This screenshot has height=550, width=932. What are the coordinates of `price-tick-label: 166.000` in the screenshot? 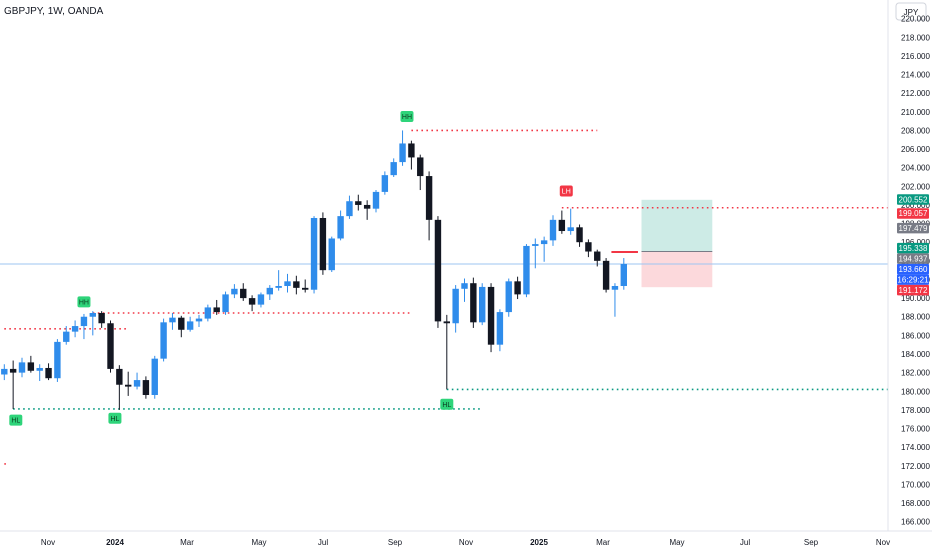 It's located at (915, 522).